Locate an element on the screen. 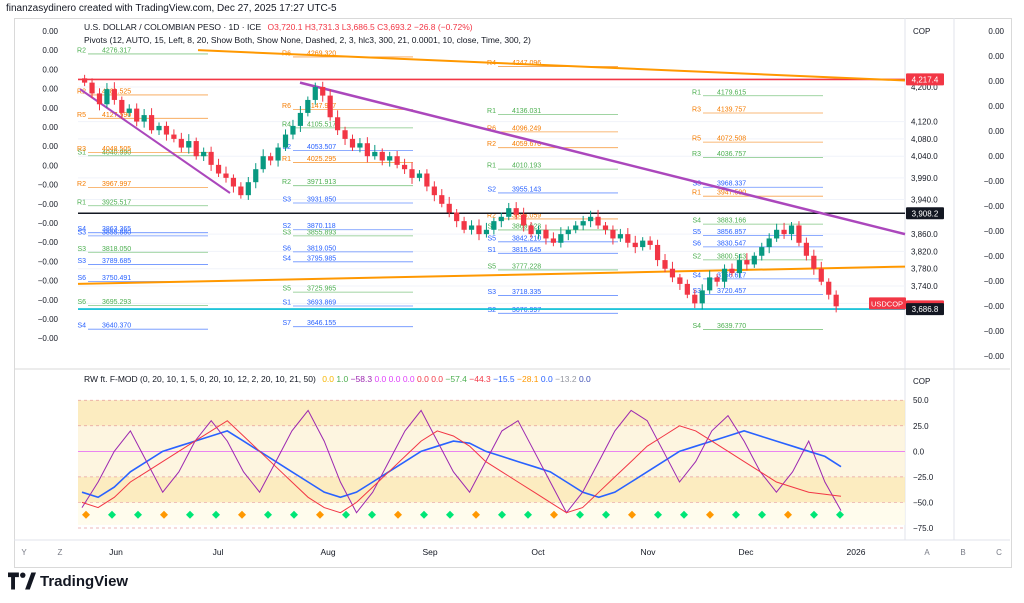 This screenshot has height=603, width=1024. pivot-level-label: S2 is located at coordinates (696, 256).